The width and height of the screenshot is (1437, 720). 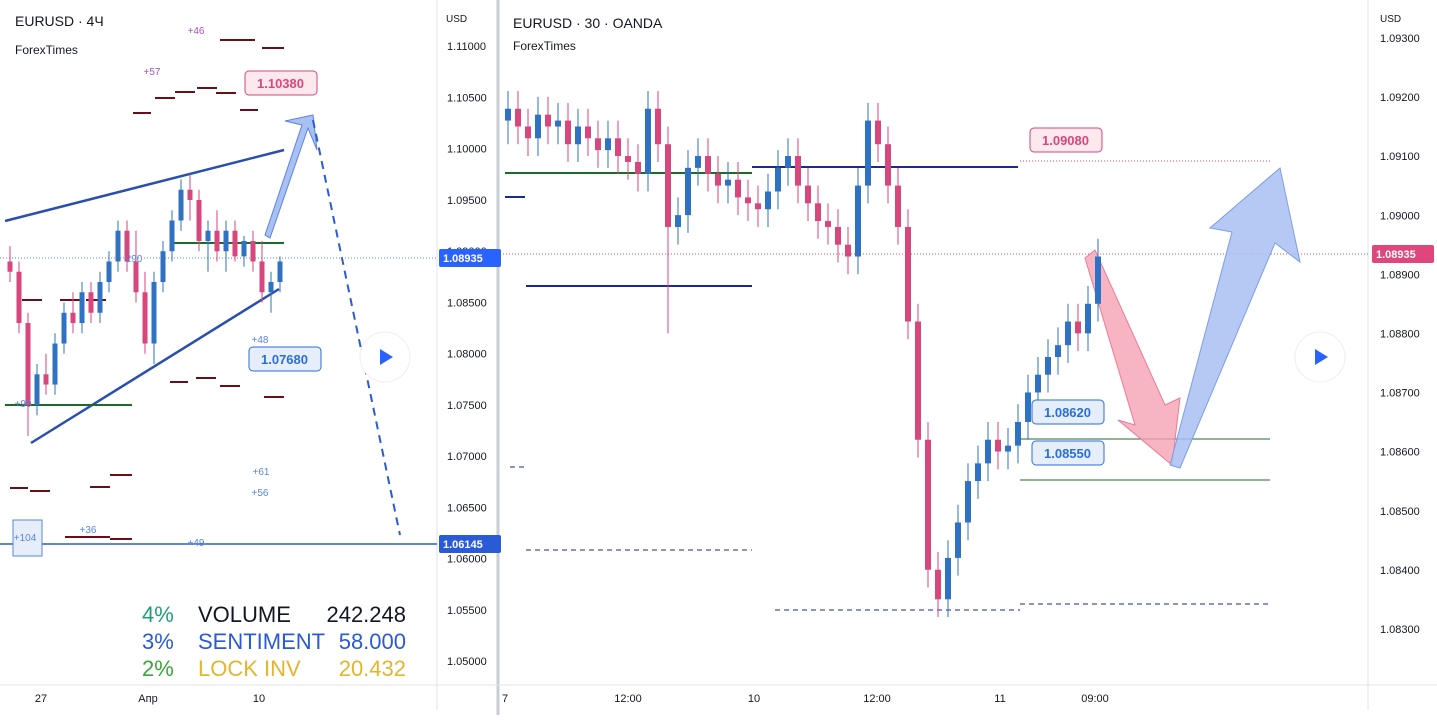 What do you see at coordinates (25, 538) in the screenshot?
I see `level-note: +104` at bounding box center [25, 538].